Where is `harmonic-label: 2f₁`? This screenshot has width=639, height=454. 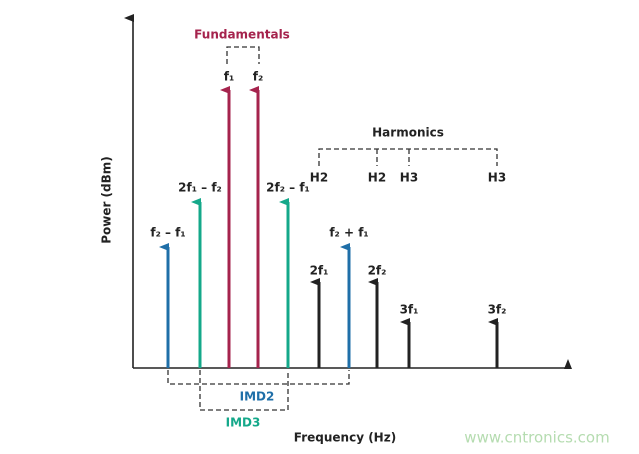
harmonic-label: 2f₁ is located at coordinates (319, 271).